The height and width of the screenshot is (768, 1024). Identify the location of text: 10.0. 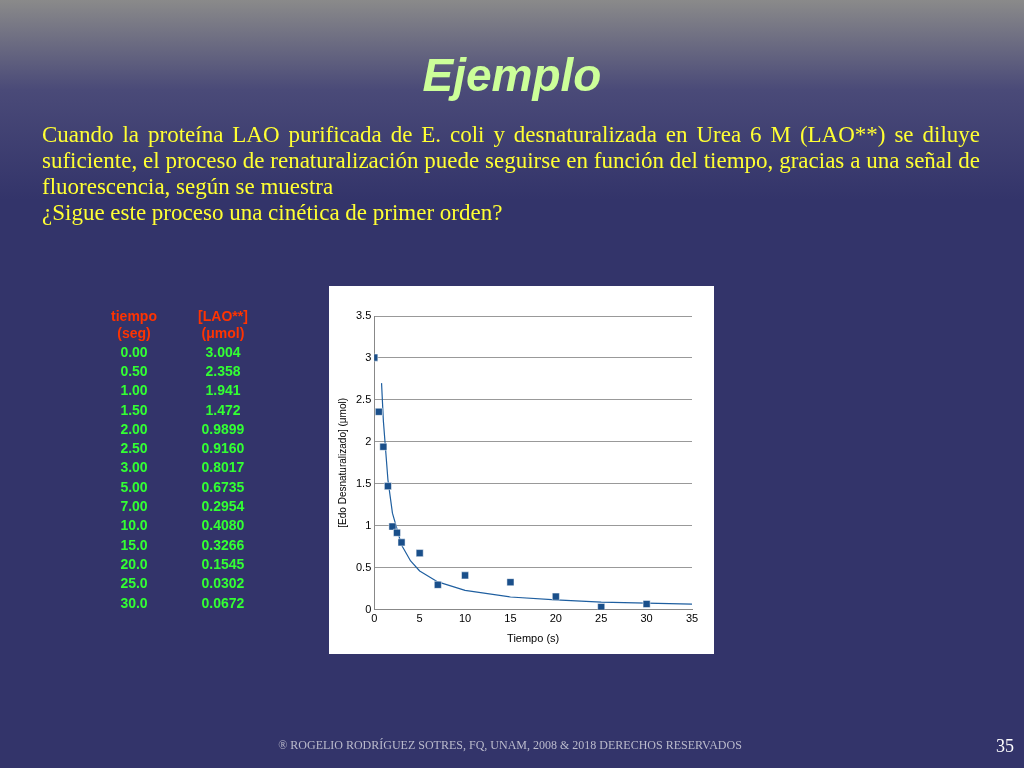
(134, 525).